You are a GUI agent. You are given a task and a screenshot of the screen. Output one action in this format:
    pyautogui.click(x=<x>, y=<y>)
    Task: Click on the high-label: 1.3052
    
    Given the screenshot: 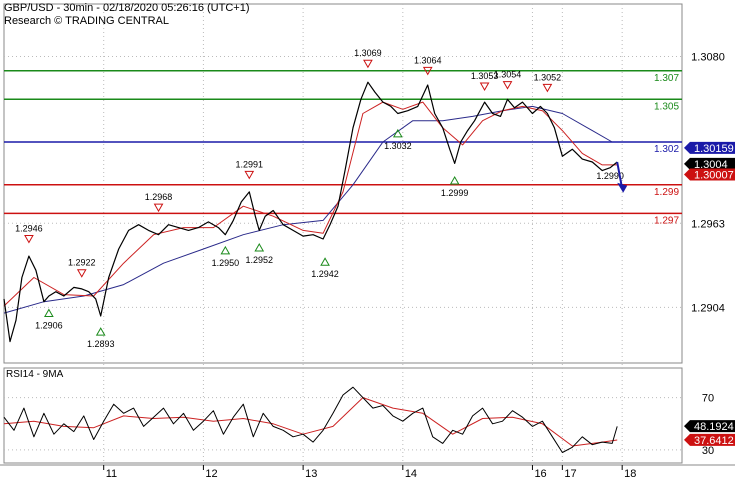 What is the action you would take?
    pyautogui.click(x=548, y=77)
    